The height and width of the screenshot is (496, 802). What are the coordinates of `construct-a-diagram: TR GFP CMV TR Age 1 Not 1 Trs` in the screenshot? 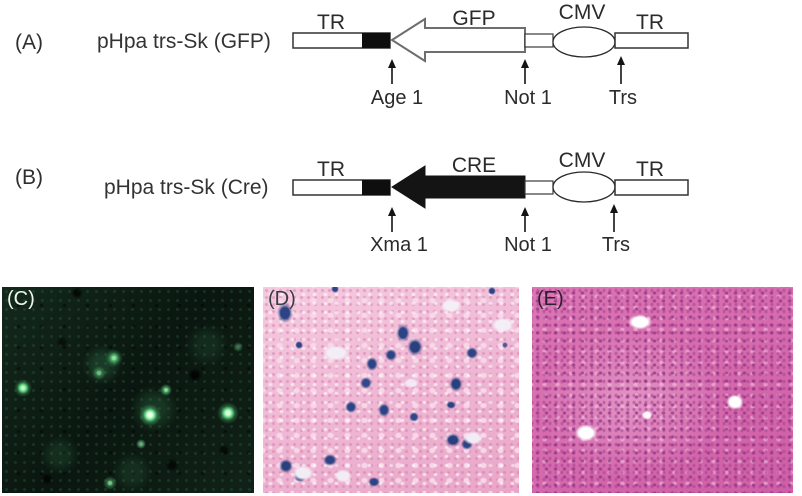 It's located at (490, 55).